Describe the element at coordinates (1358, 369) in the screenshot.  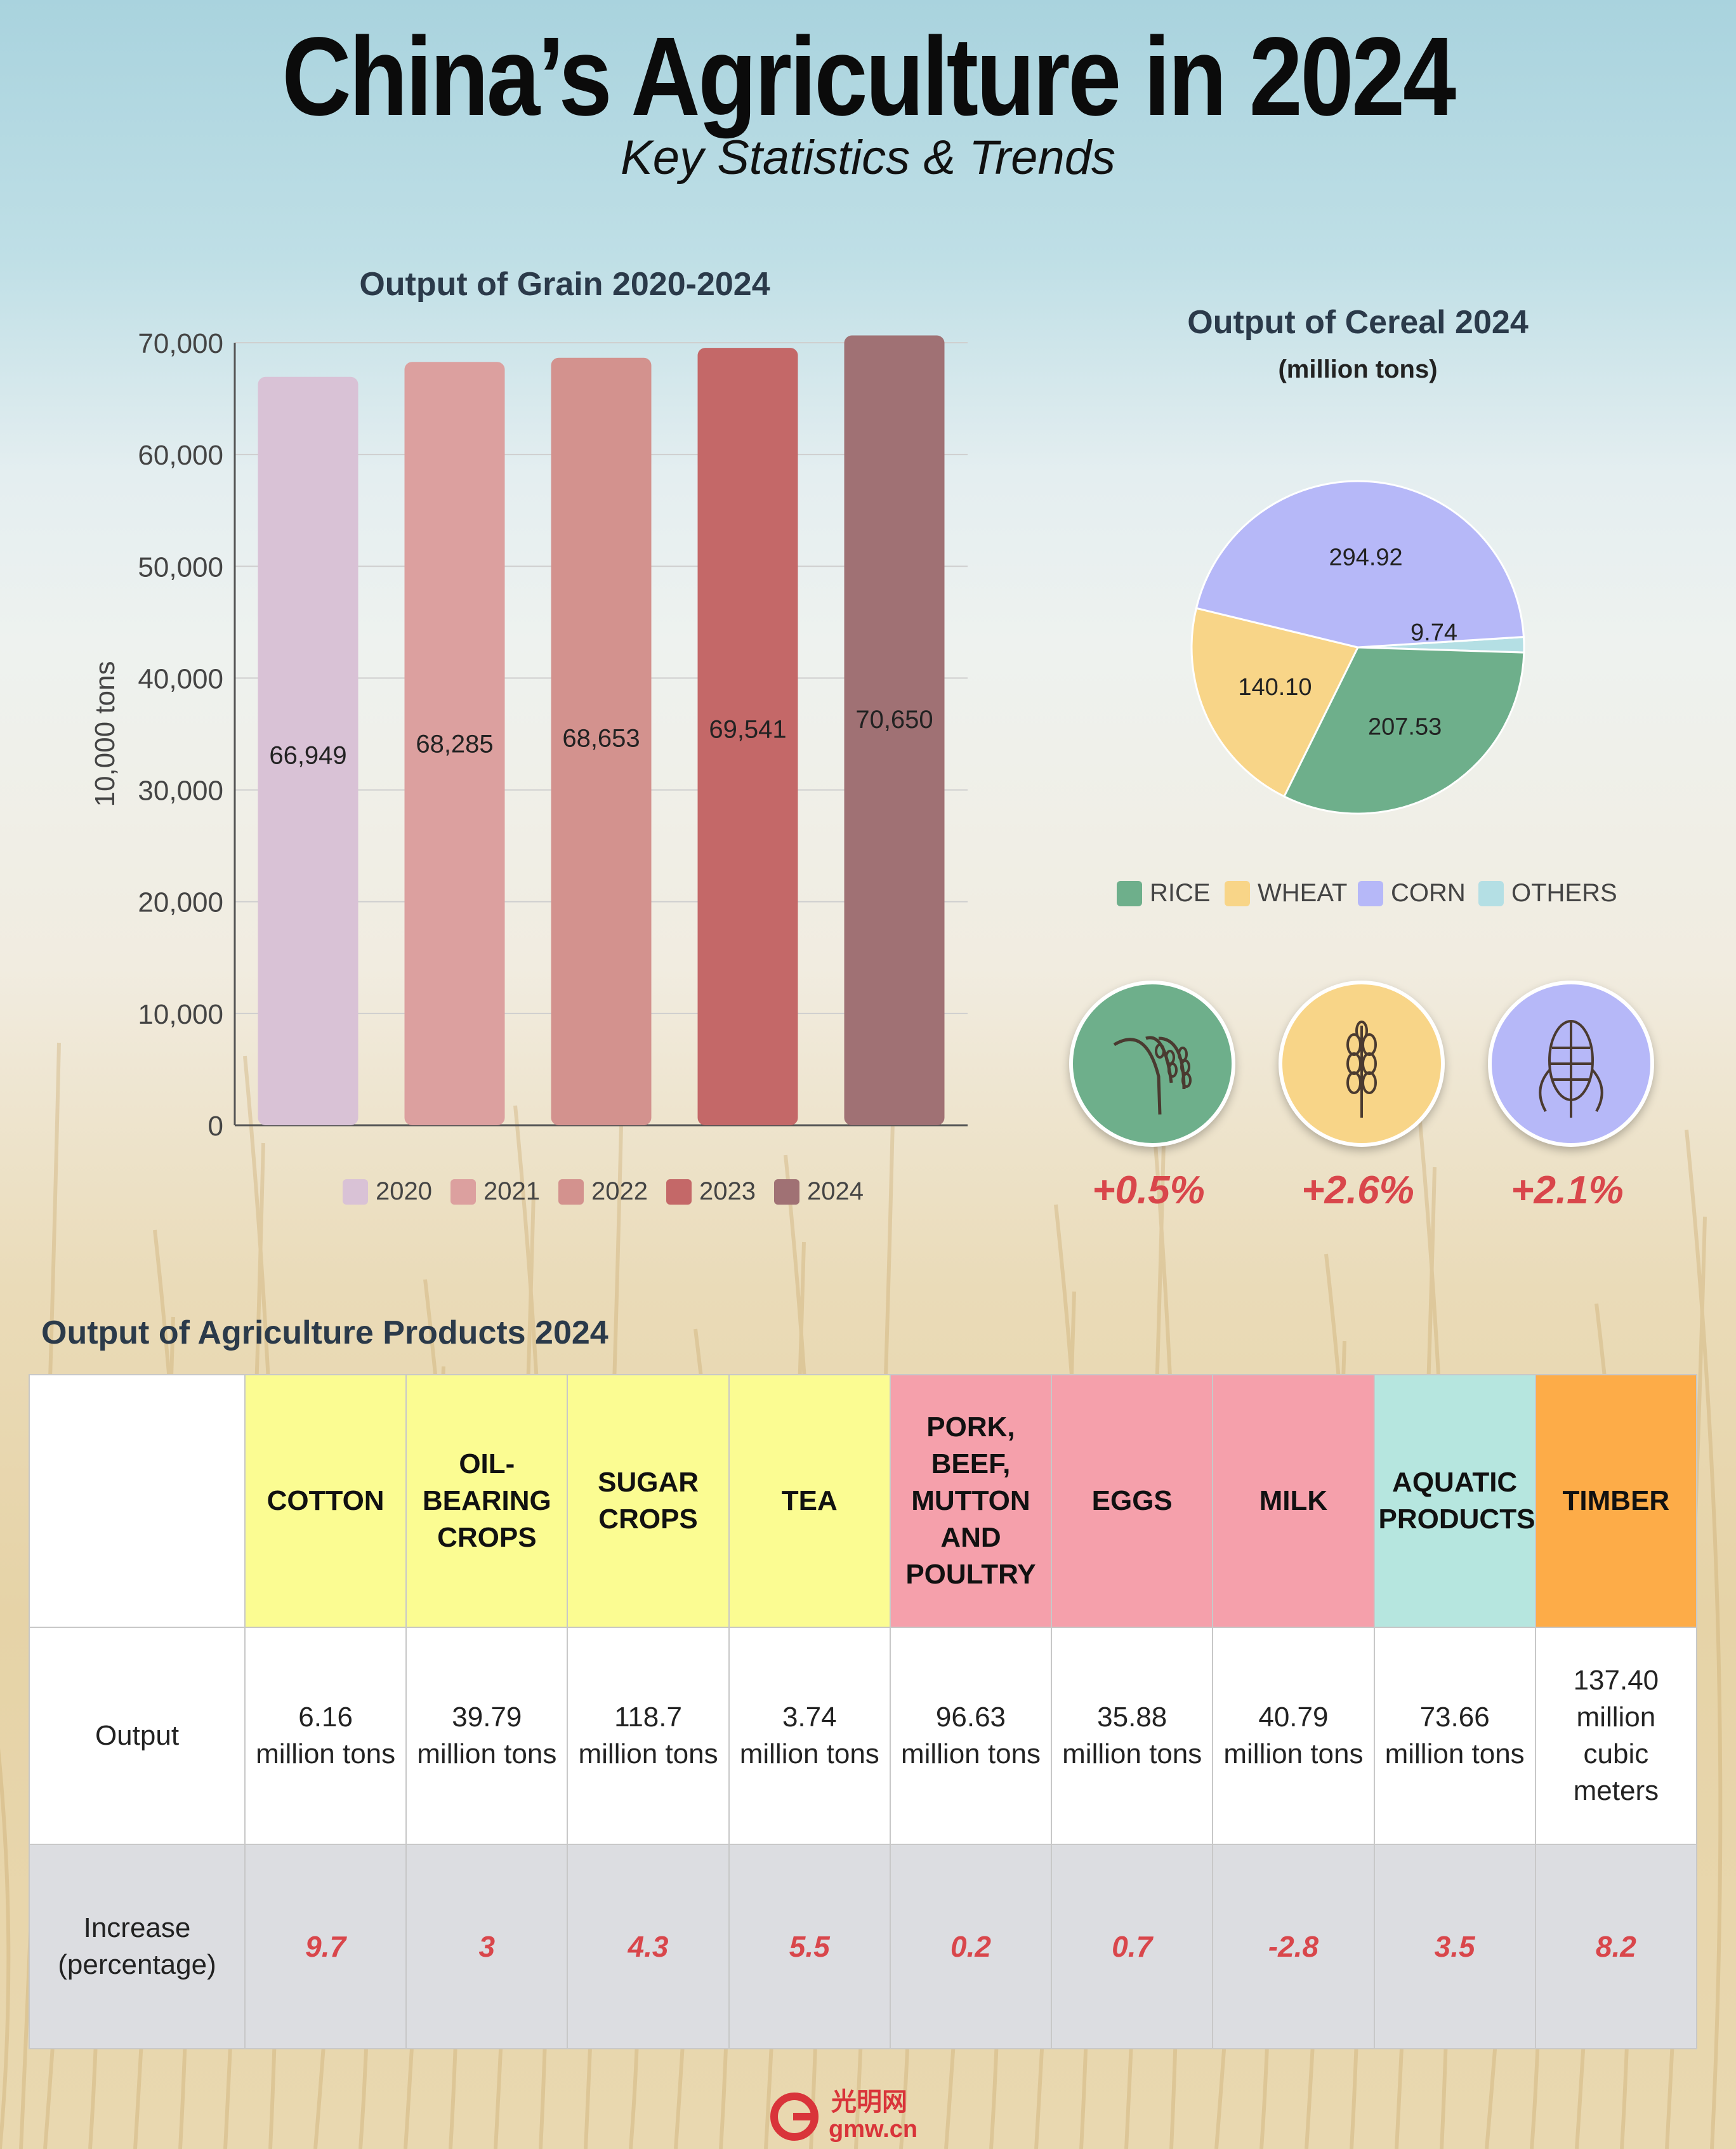
I see `pie-chart-subtitle: (million tons)` at that location.